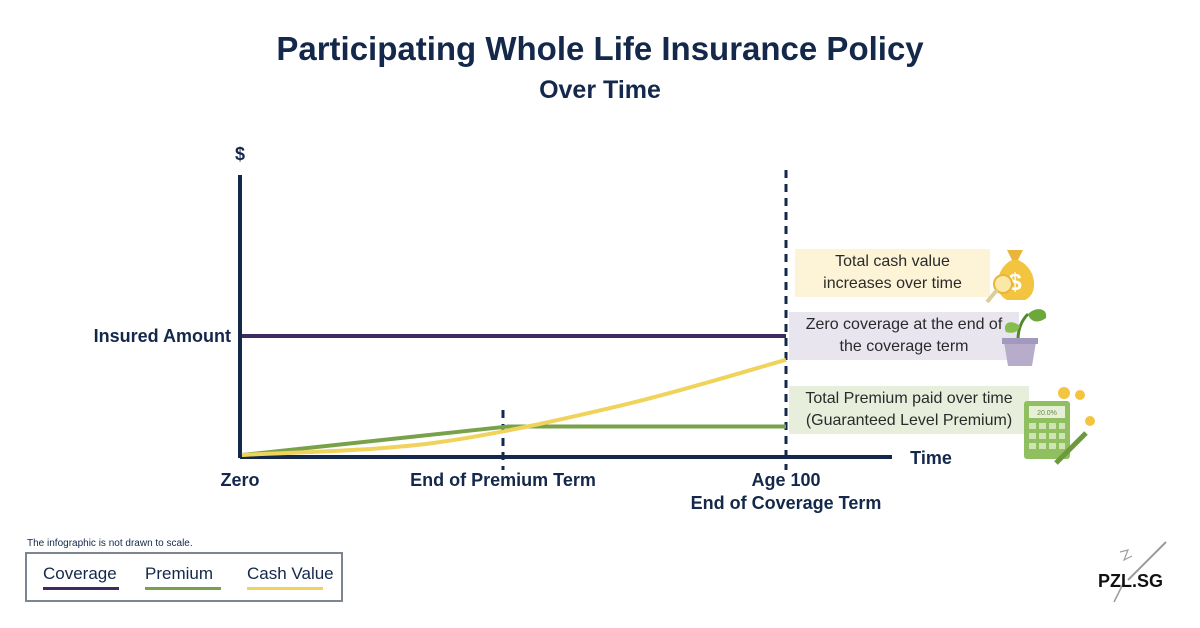 This screenshot has width=1200, height=628. I want to click on legend-label-cash-value: Cash Value, so click(290, 573).